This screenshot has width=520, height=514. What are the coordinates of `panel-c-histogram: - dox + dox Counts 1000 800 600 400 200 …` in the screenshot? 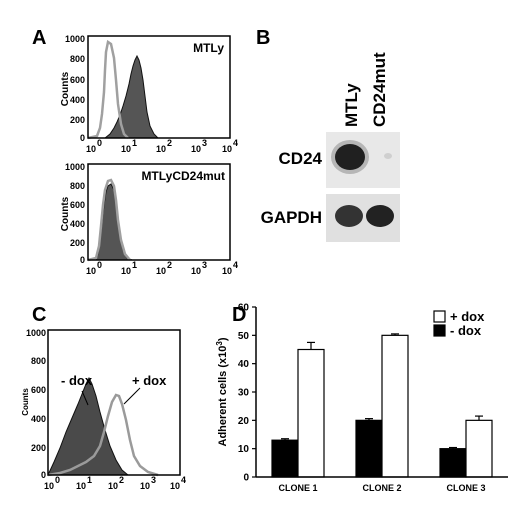 It's located at (103, 409).